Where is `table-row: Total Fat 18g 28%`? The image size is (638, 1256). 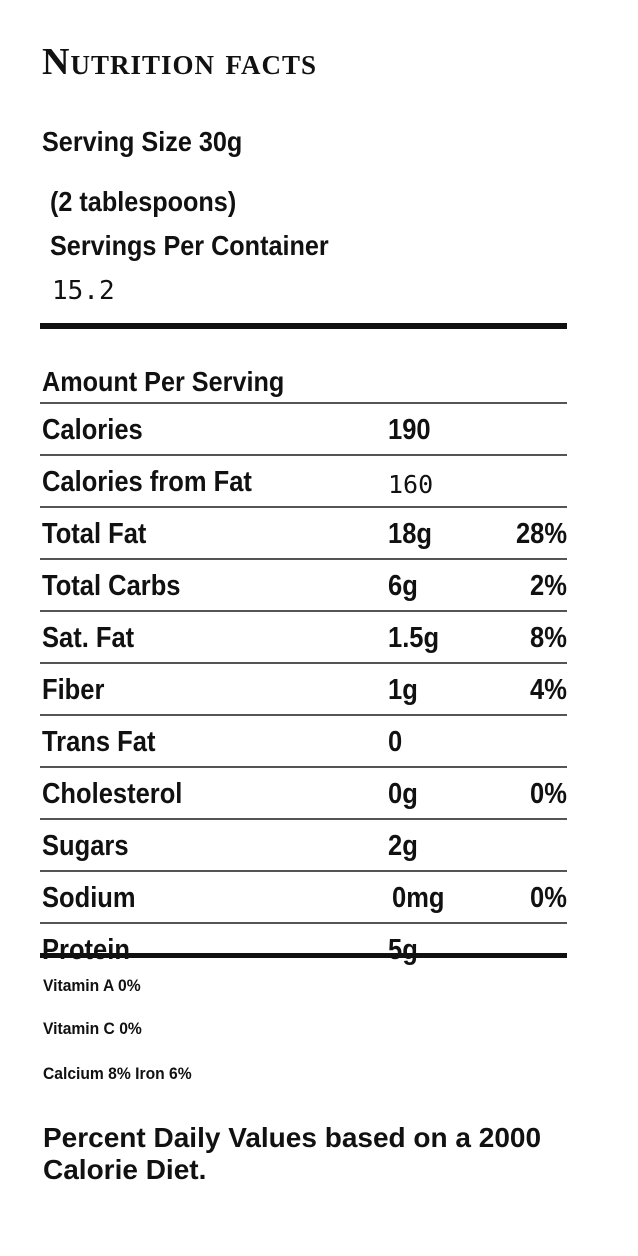 table-row: Total Fat 18g 28% is located at coordinates (303, 532).